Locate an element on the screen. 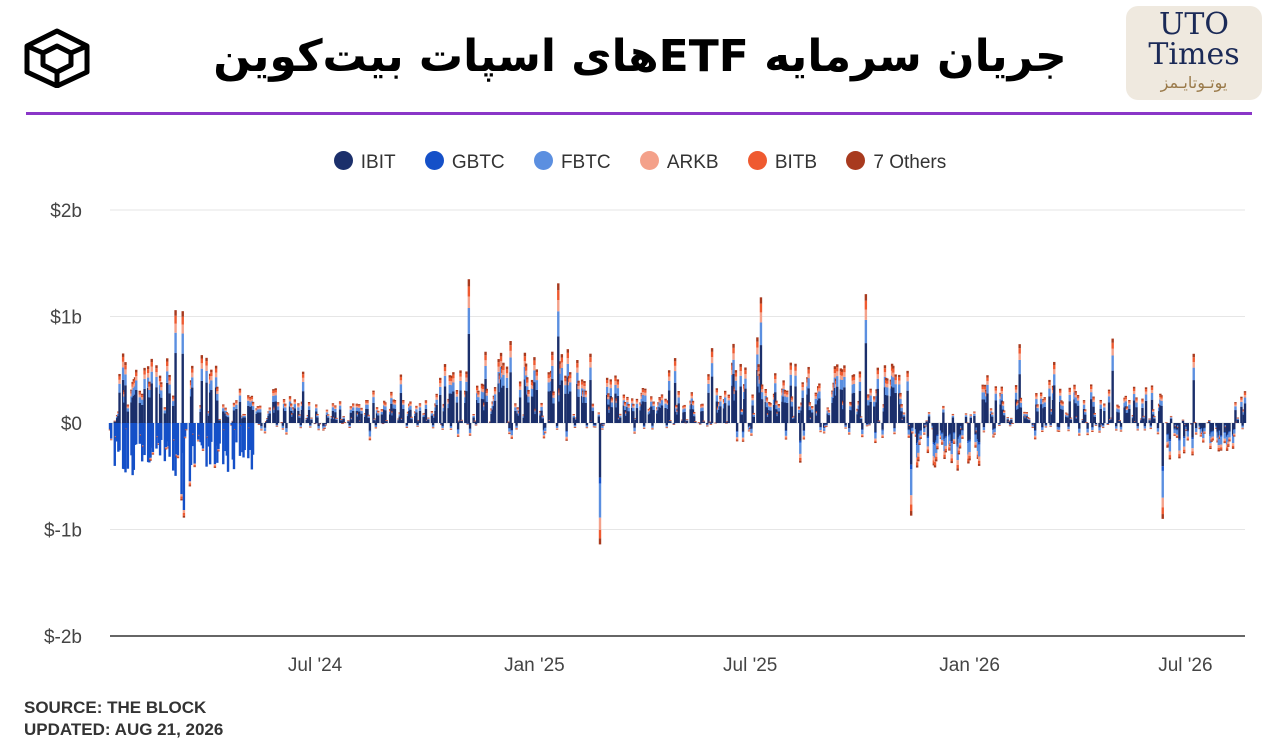  legend-item-arkb: ARKB is located at coordinates (679, 162).